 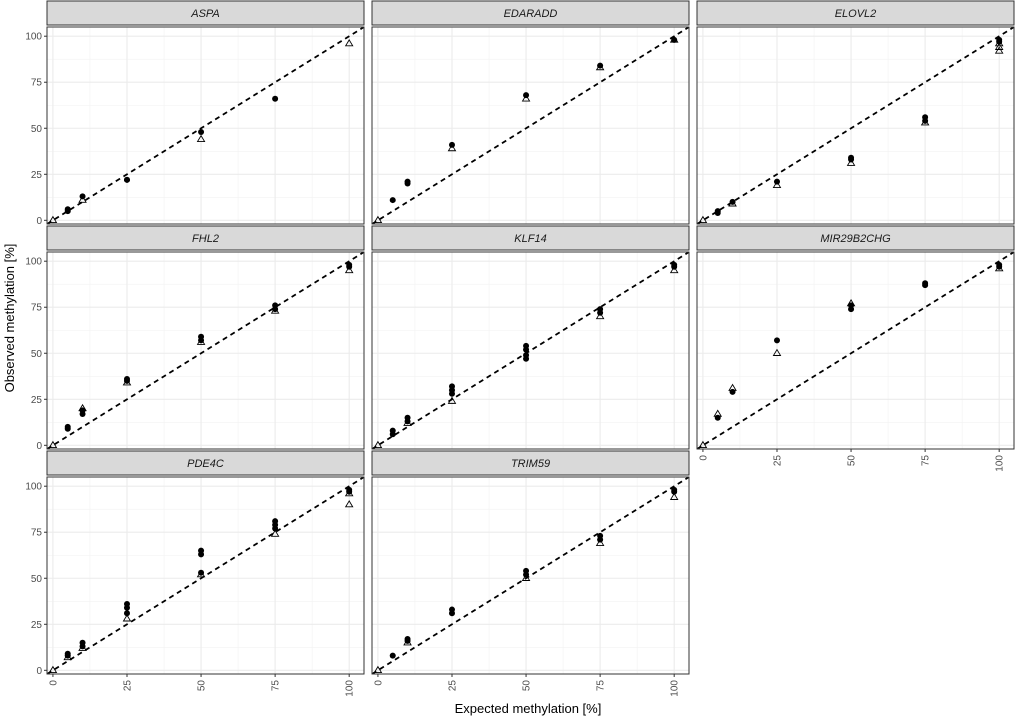 I want to click on x-tick-label: 100, so click(x=1000, y=463).